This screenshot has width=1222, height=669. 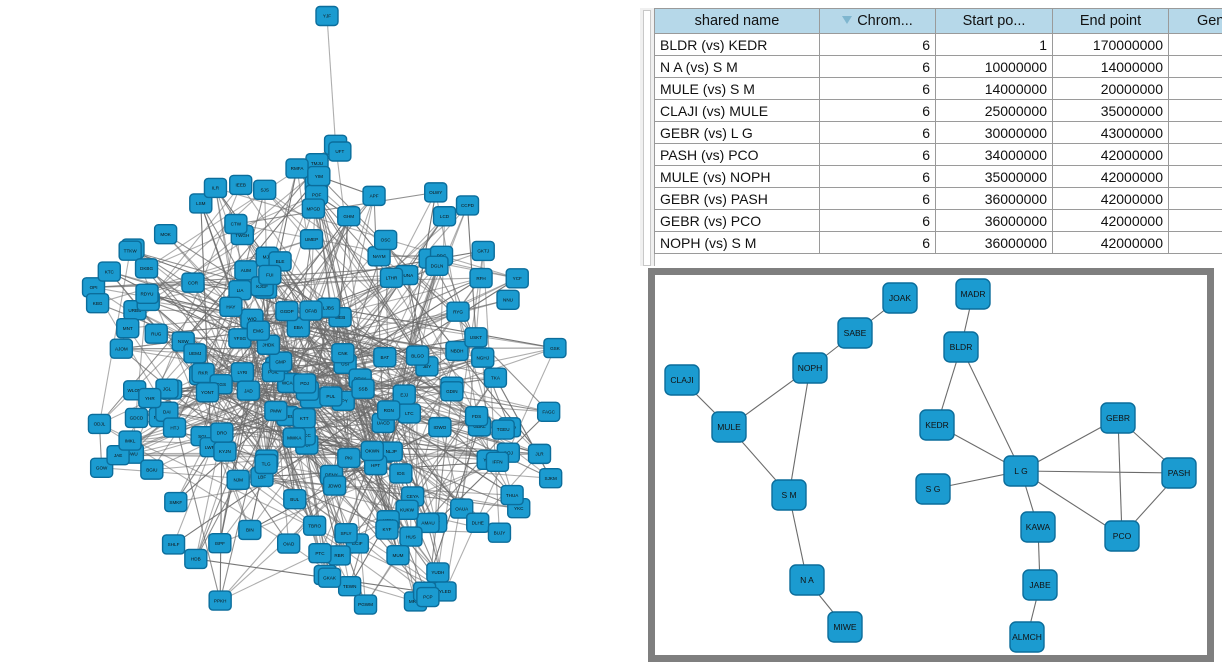 What do you see at coordinates (391, 278) in the screenshot?
I see `network-node: LTHR` at bounding box center [391, 278].